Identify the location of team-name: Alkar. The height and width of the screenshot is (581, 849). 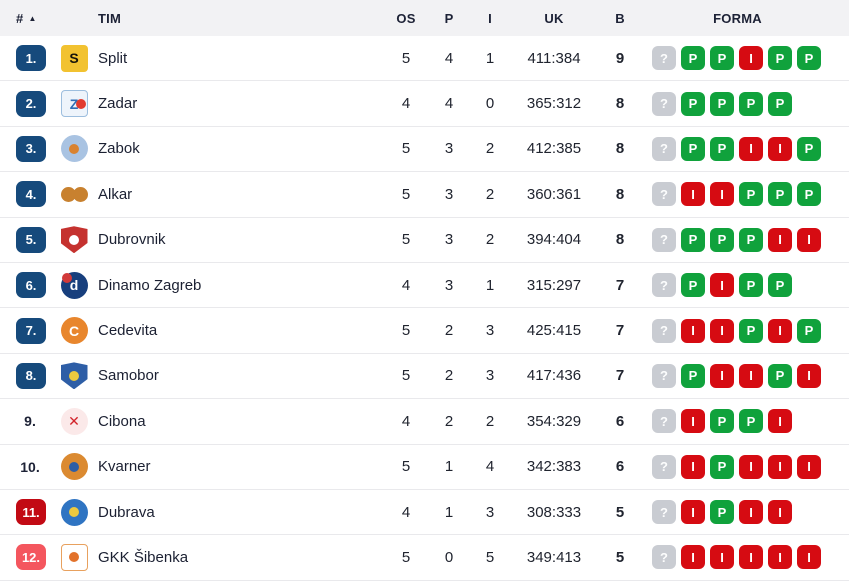
(115, 194).